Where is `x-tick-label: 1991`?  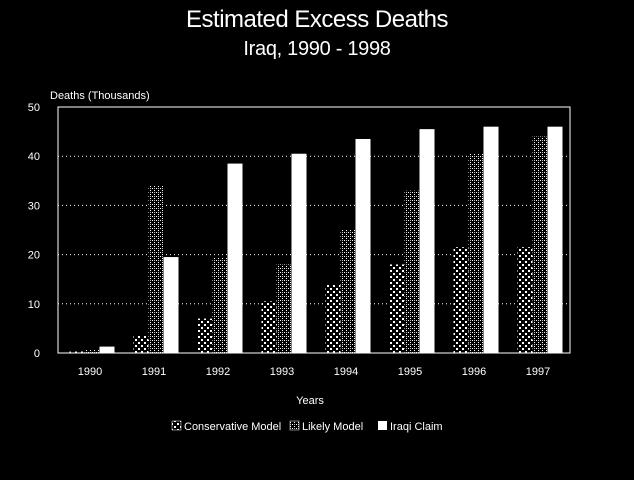
x-tick-label: 1991 is located at coordinates (154, 372).